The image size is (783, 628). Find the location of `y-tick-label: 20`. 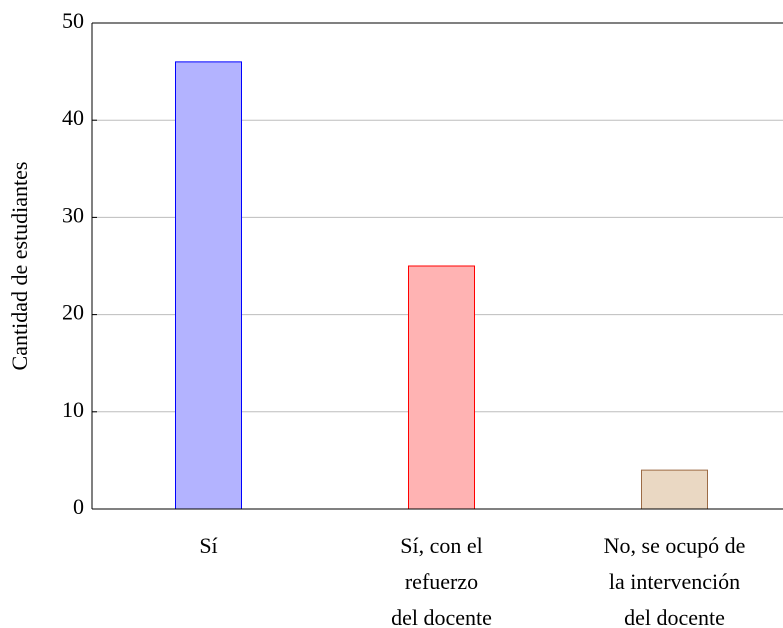

y-tick-label: 20 is located at coordinates (73, 312).